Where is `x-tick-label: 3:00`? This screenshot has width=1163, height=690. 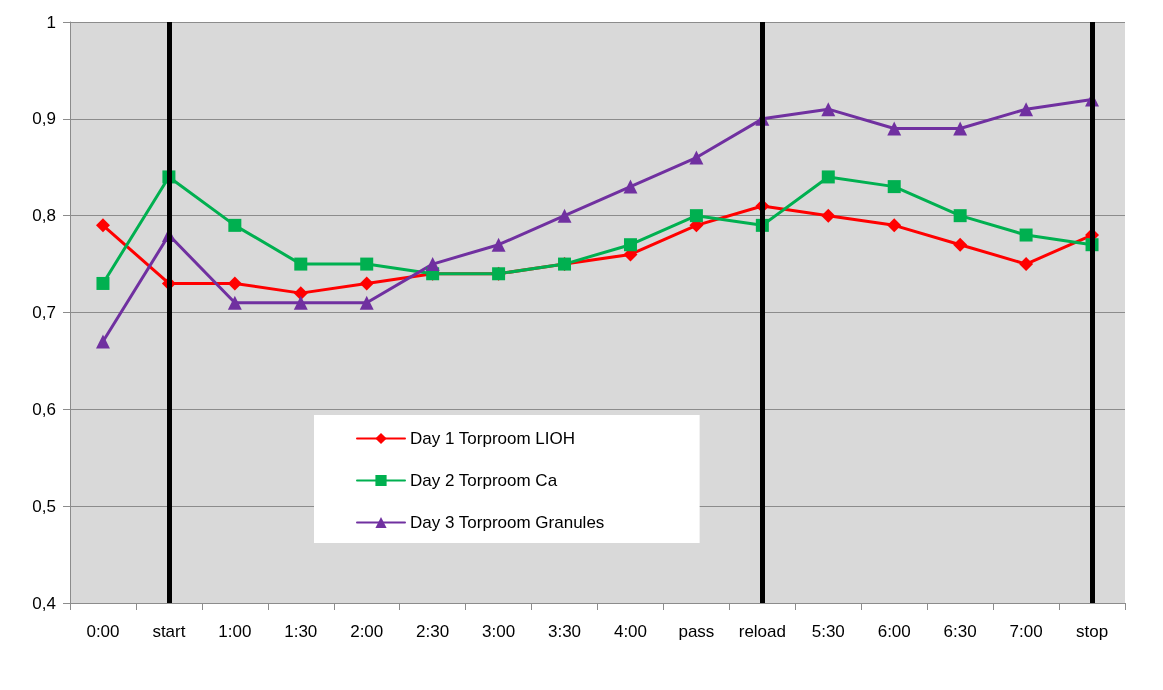 x-tick-label: 3:00 is located at coordinates (499, 631).